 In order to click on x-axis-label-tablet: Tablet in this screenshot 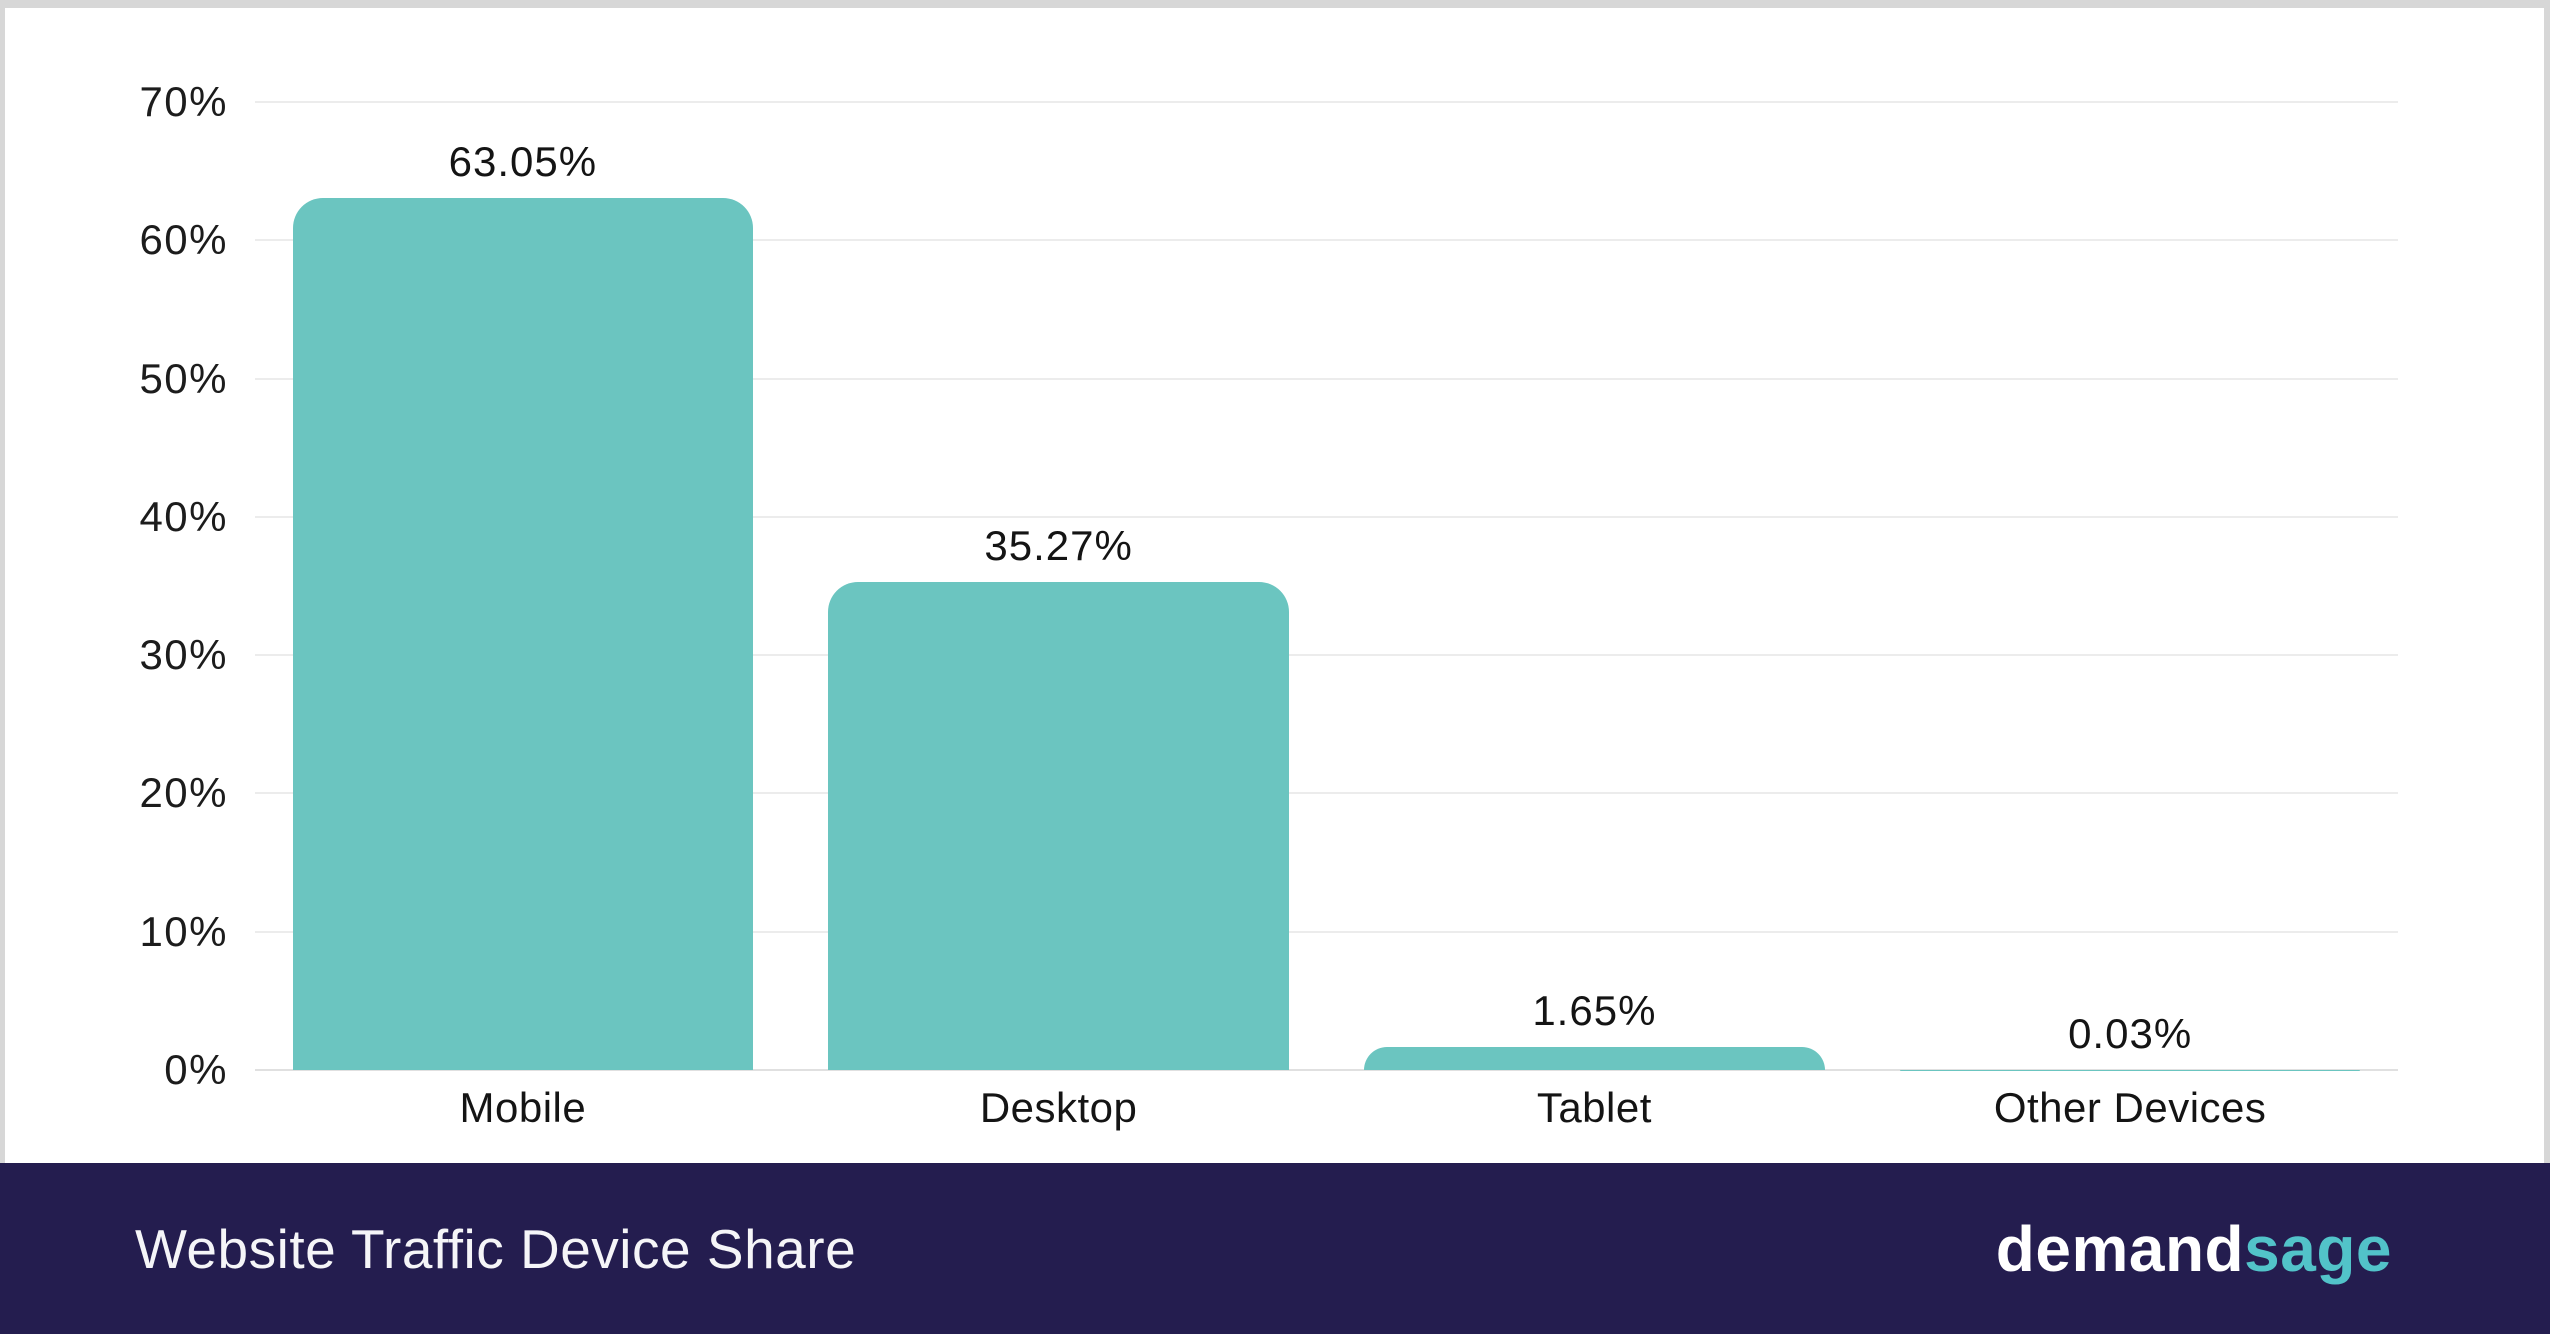, I will do `click(1594, 1107)`.